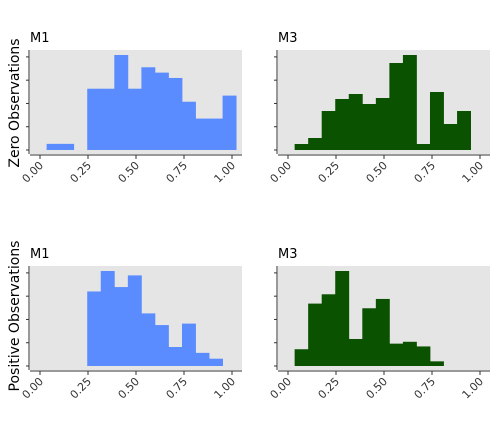  What do you see at coordinates (15, 316) in the screenshot?
I see `row-label-positive: Positive Observations` at bounding box center [15, 316].